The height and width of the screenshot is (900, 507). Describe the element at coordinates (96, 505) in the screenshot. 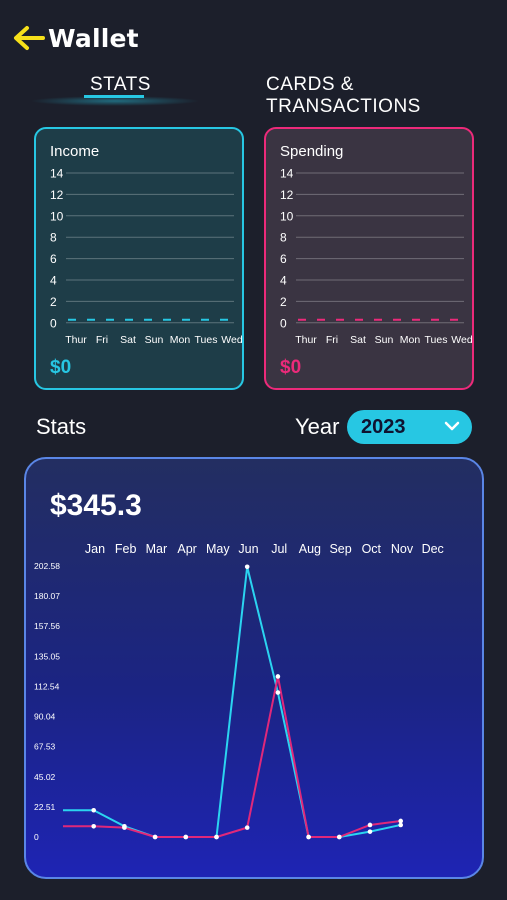

I see `yearly-total: $345.3` at that location.